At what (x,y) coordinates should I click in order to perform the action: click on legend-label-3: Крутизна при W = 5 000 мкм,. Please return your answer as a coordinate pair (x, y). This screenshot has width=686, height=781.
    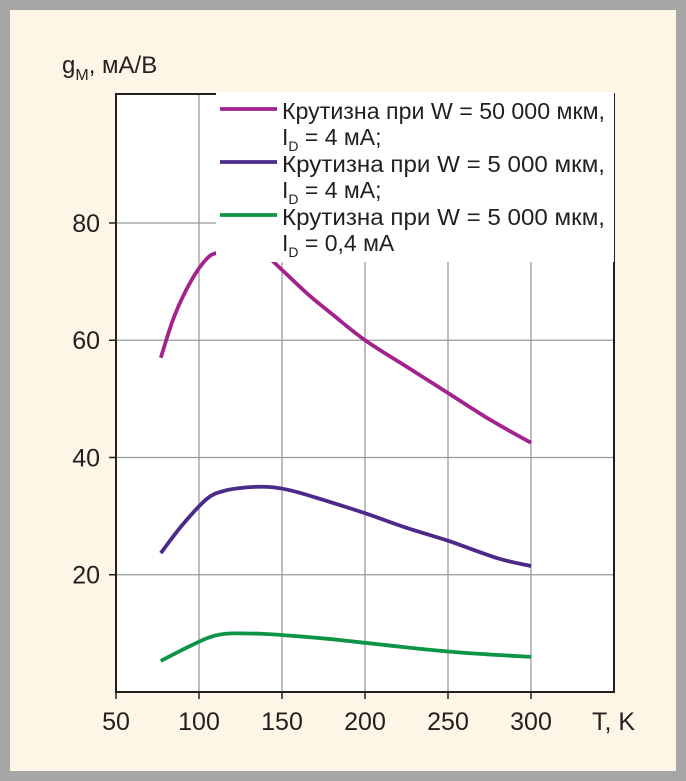
    Looking at the image, I should click on (443, 217).